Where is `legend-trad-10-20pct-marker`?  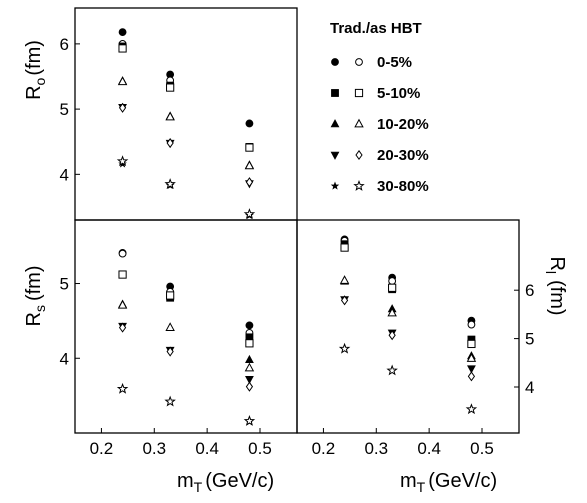 legend-trad-10-20pct-marker is located at coordinates (335, 123).